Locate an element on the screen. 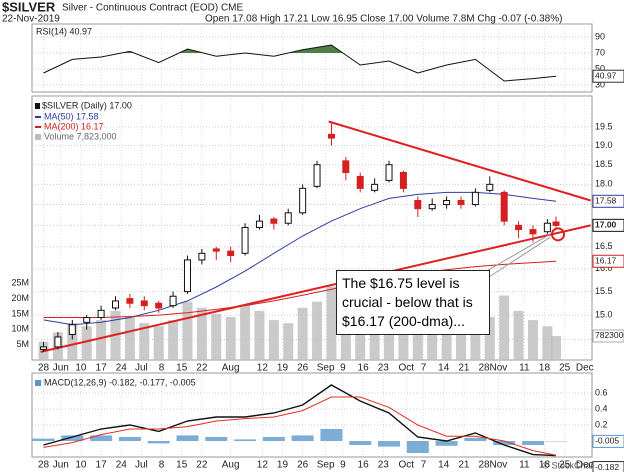  x-tick-label: 12 is located at coordinates (263, 465).